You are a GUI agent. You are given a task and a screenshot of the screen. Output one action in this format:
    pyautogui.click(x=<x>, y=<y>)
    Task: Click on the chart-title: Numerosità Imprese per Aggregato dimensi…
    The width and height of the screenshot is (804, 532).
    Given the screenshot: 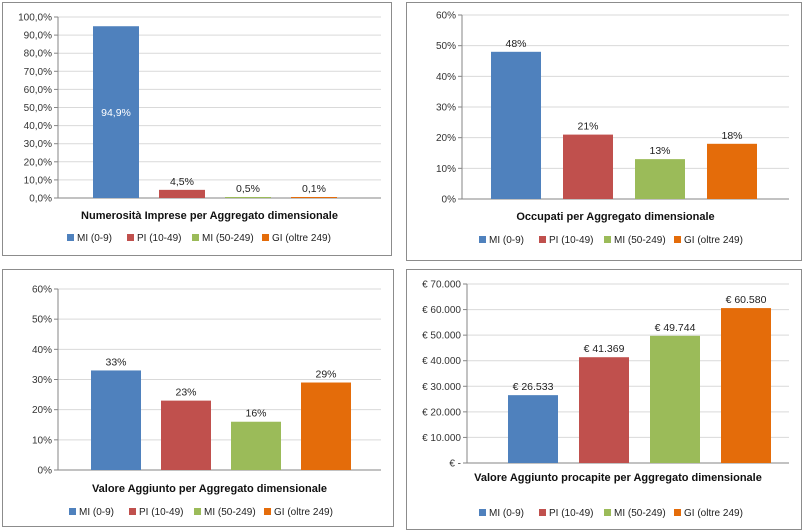 What is the action you would take?
    pyautogui.click(x=209, y=216)
    